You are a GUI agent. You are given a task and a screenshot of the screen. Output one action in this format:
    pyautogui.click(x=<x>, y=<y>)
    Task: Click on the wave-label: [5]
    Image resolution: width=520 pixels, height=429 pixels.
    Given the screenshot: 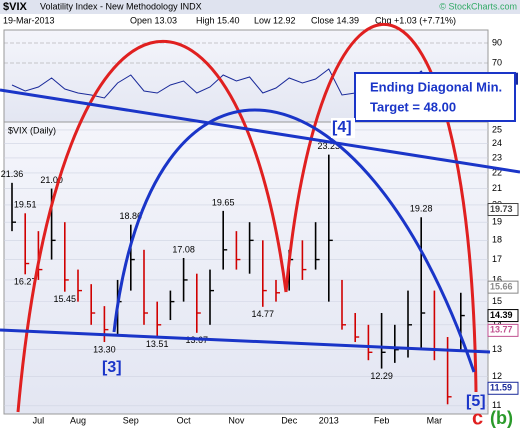 What is the action you would take?
    pyautogui.click(x=476, y=401)
    